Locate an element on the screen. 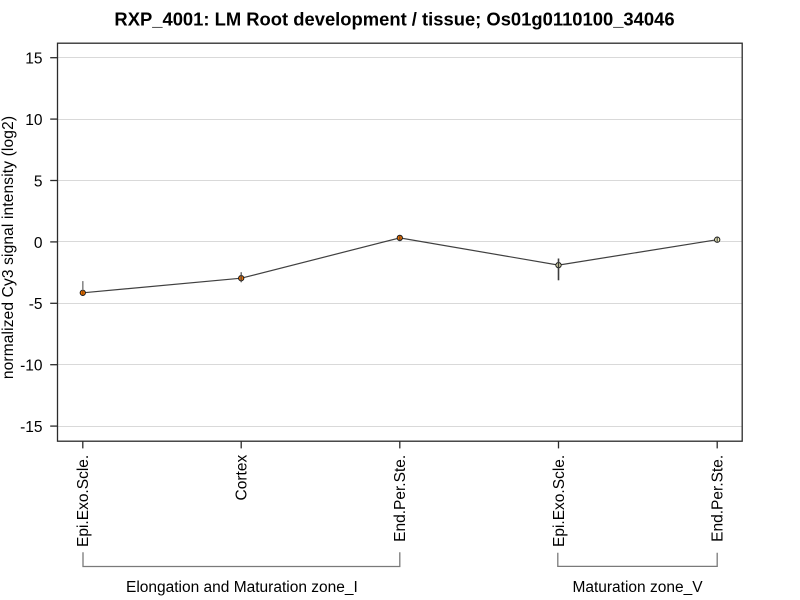 The width and height of the screenshot is (800, 600). svg-text: 10 is located at coordinates (34, 120).